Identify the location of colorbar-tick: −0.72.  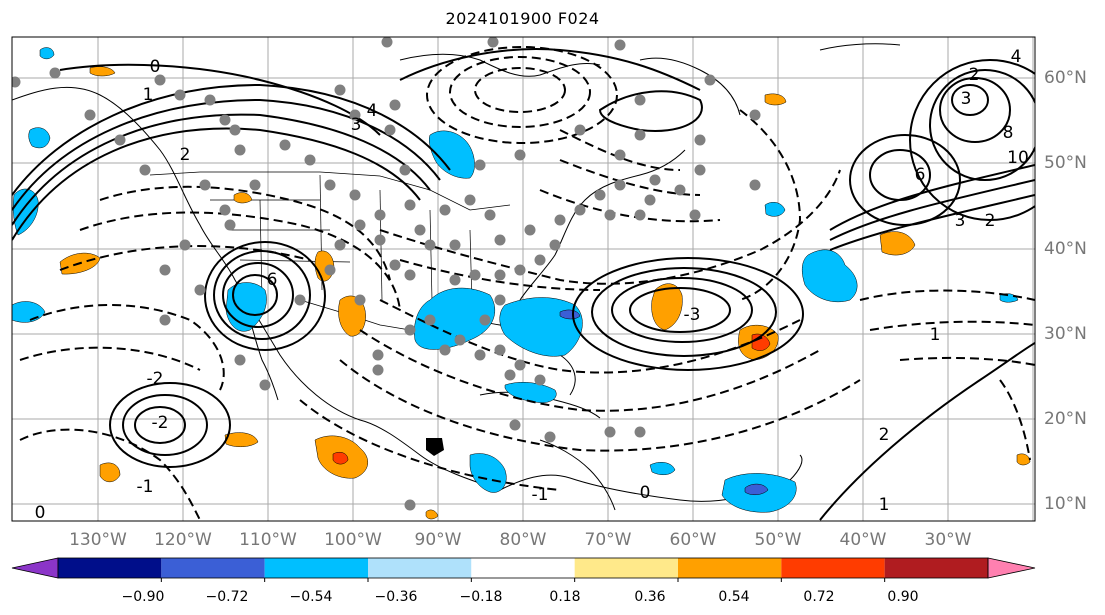
(227, 597).